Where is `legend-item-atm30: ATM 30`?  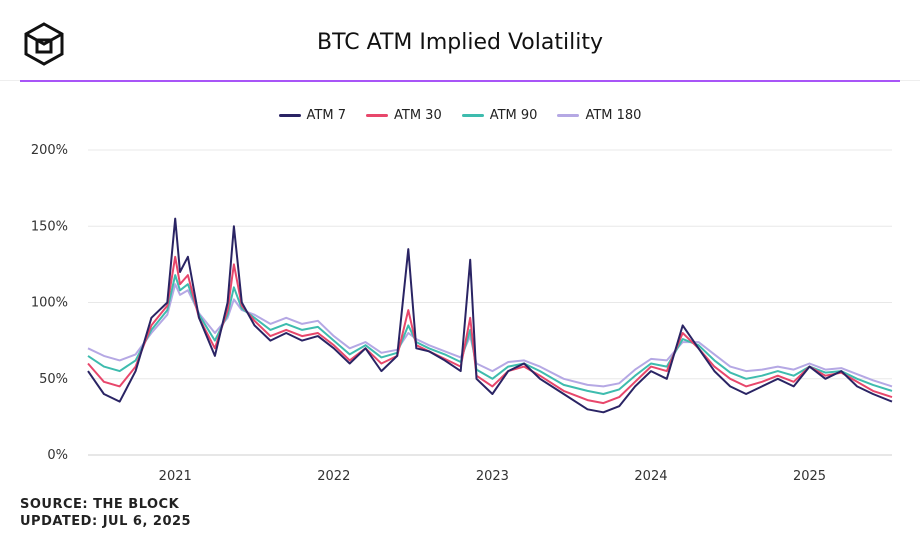 legend-item-atm30: ATM 30 is located at coordinates (404, 115).